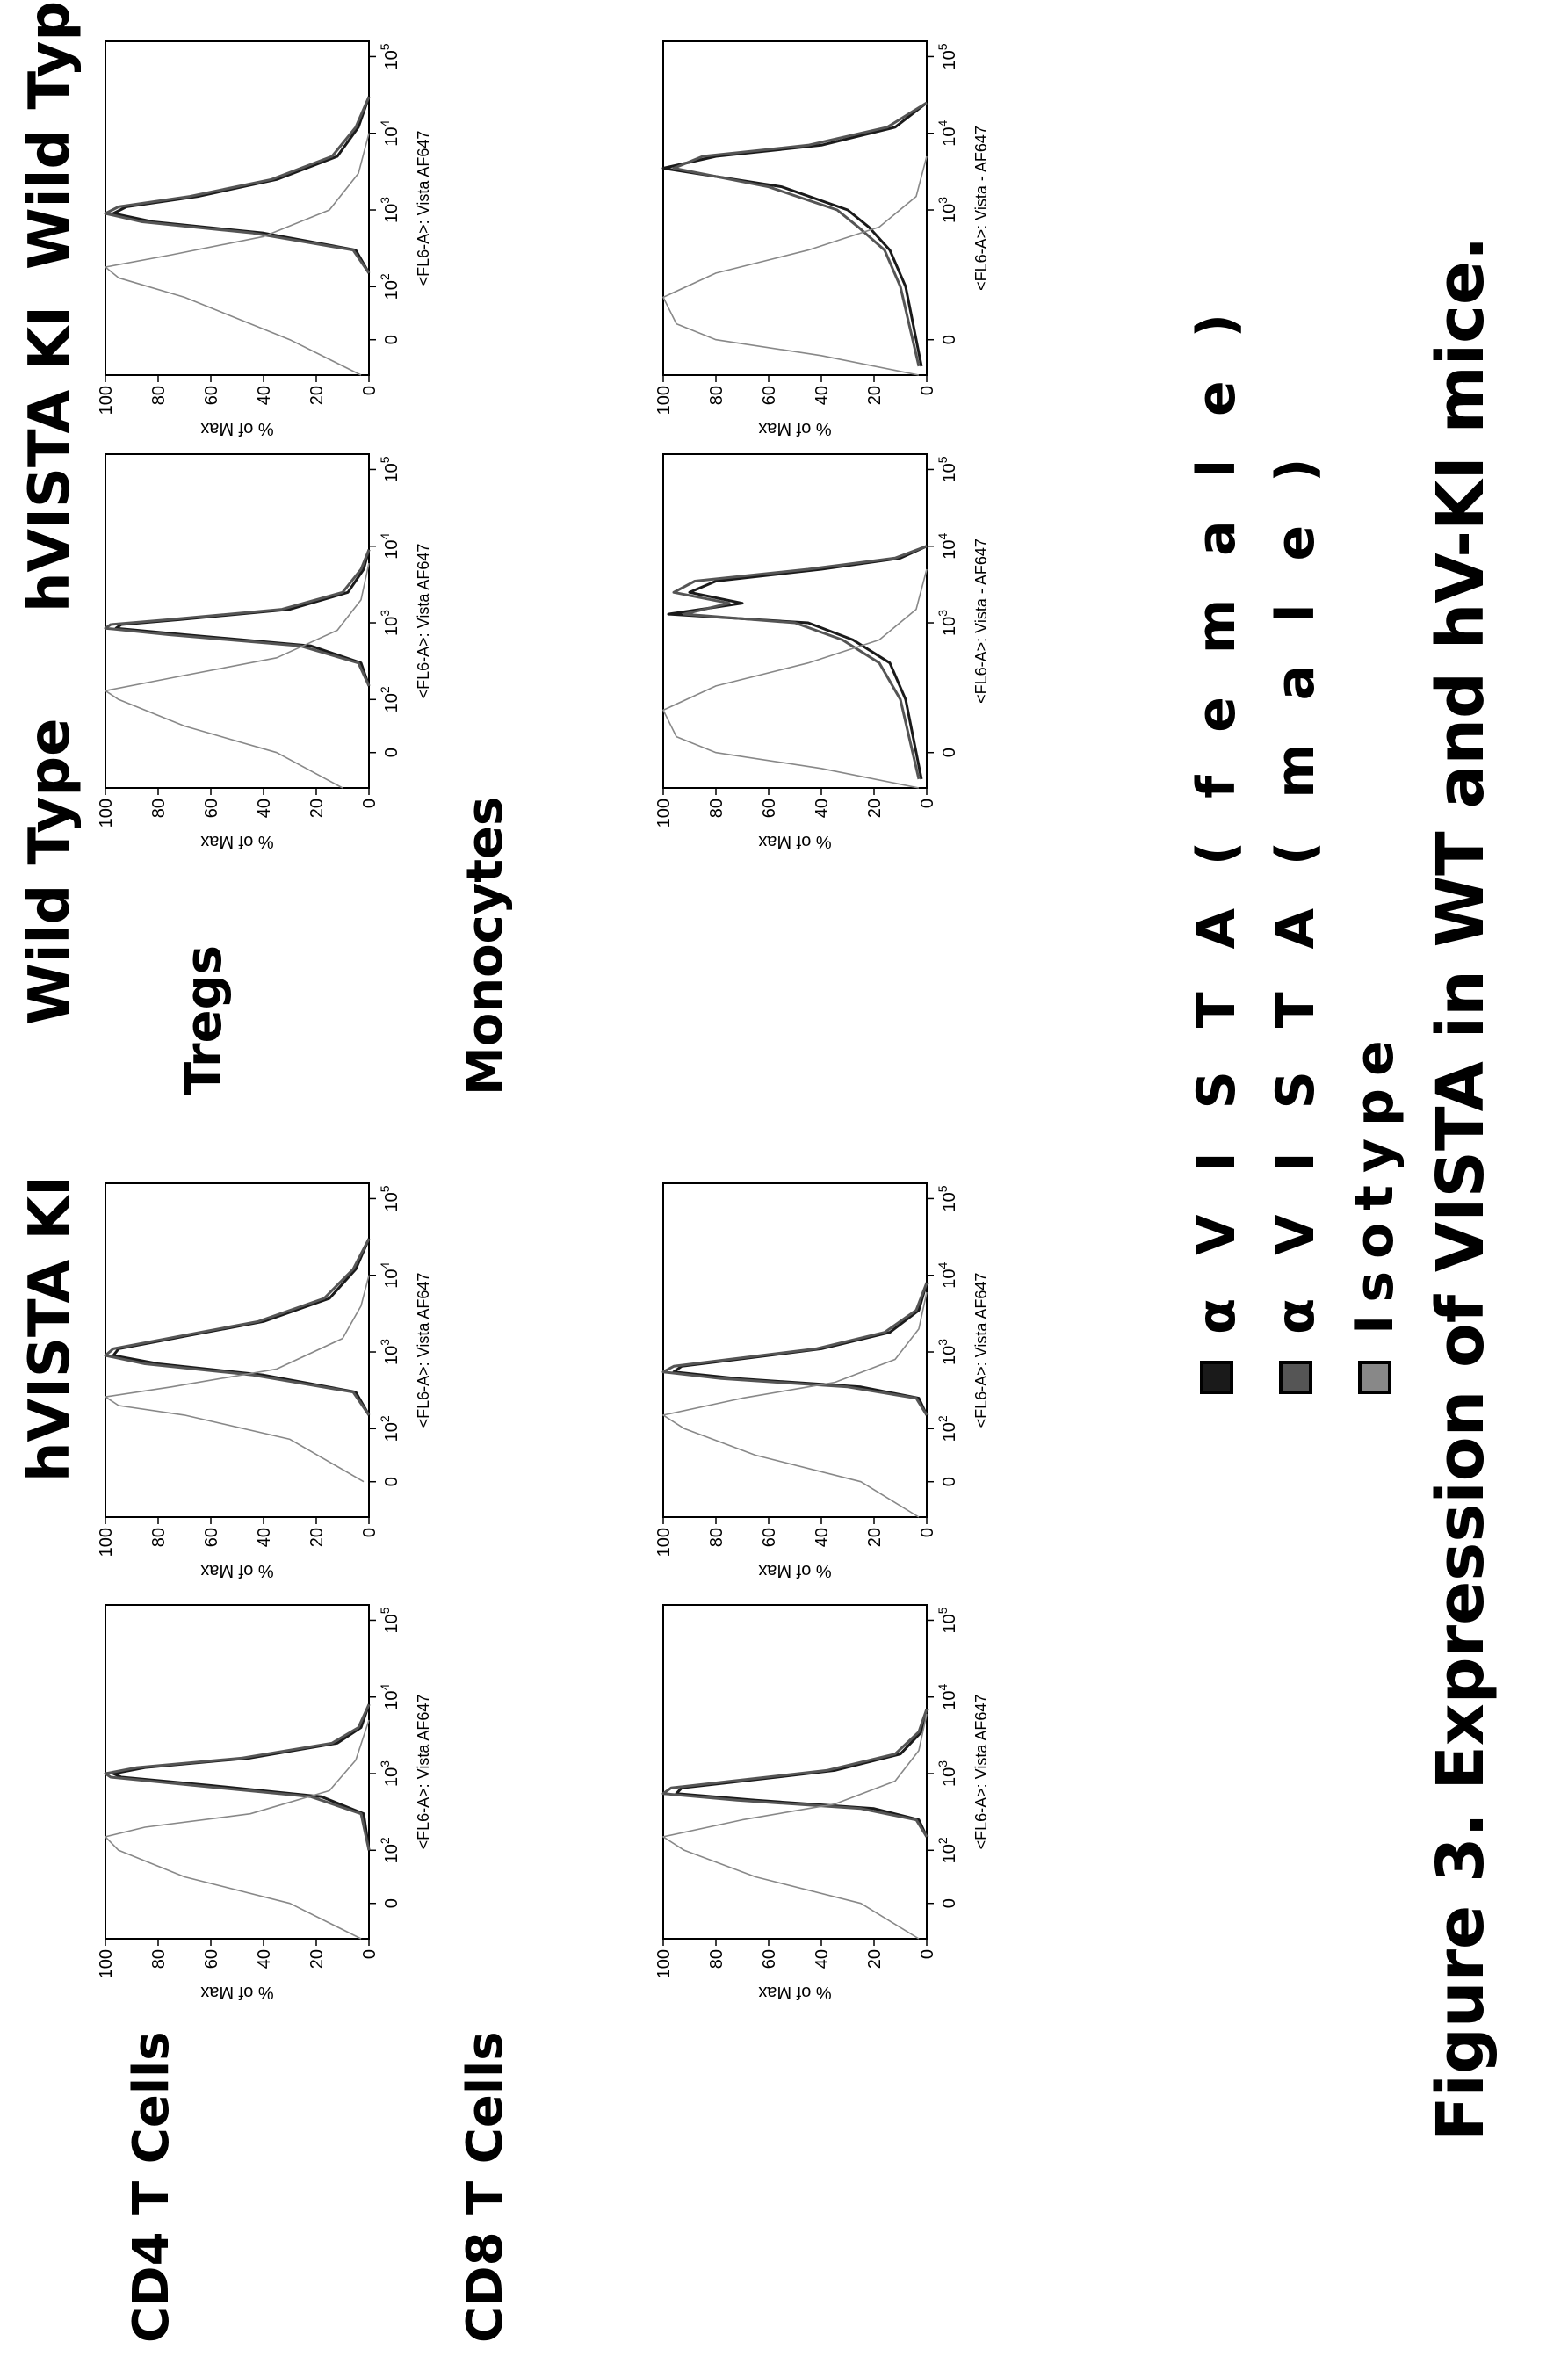  I want to click on legend-label-isotype: Isotype, so click(1375, 1181).